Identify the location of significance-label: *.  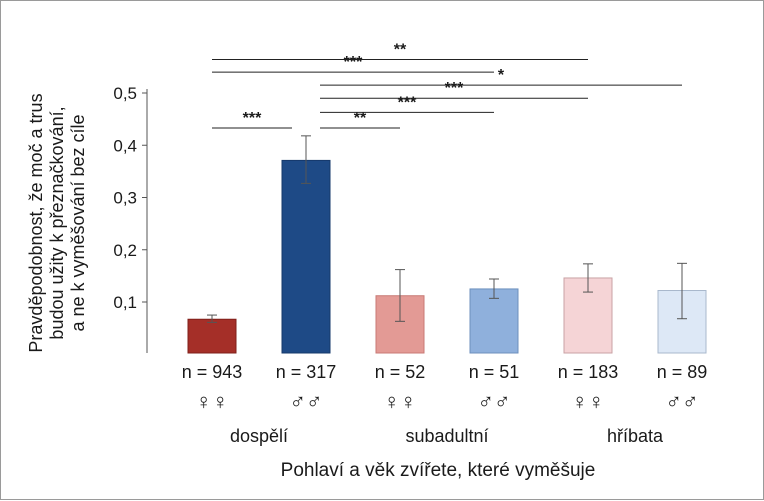
(501, 75).